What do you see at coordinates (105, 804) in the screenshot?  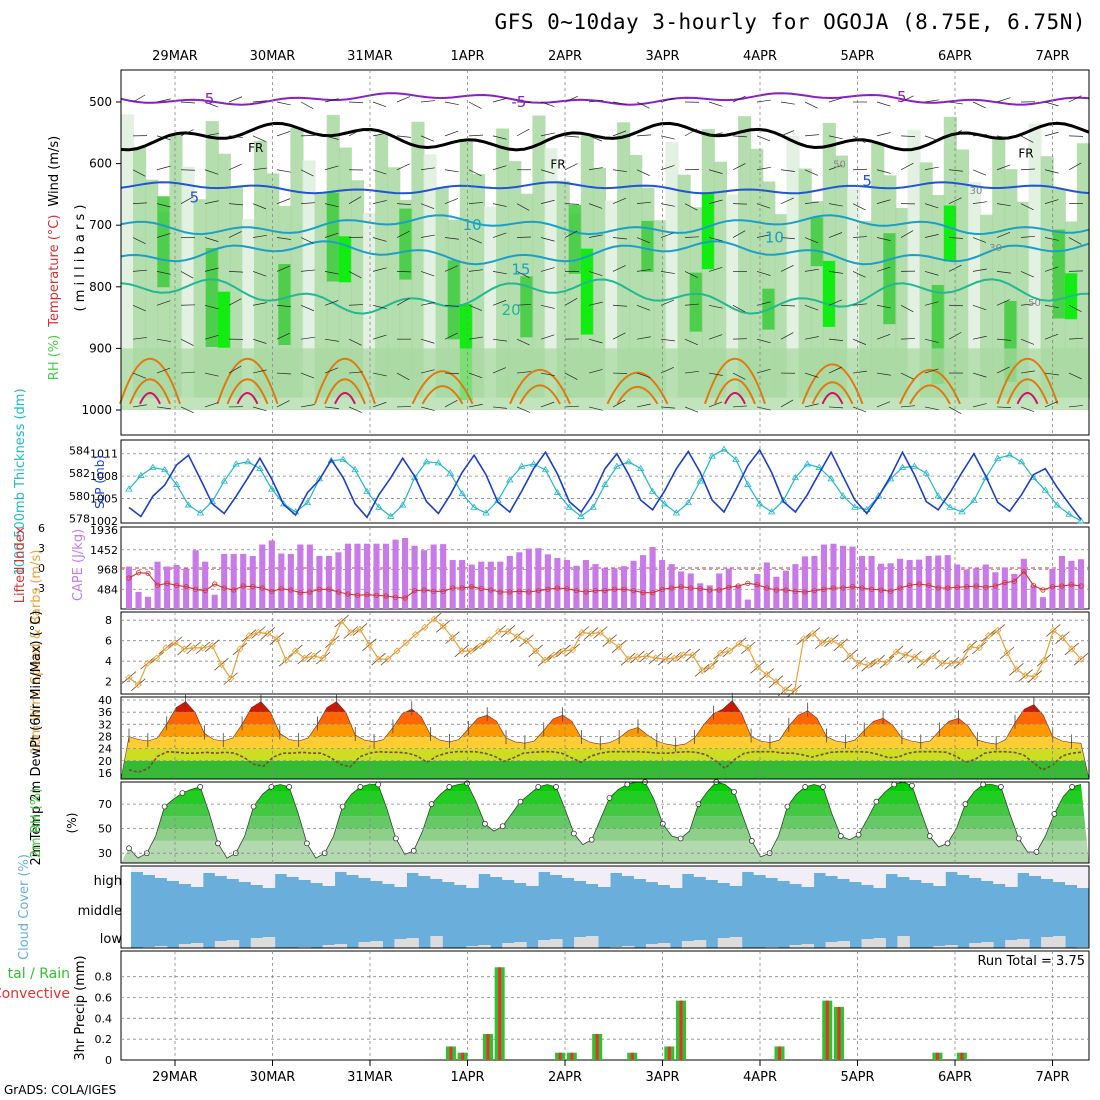 I see `rh-tick: 70` at bounding box center [105, 804].